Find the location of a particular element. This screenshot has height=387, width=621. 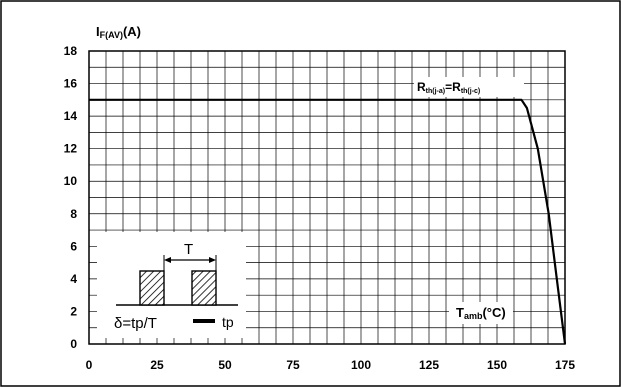

x-axis-label-main: T is located at coordinates (460, 312).